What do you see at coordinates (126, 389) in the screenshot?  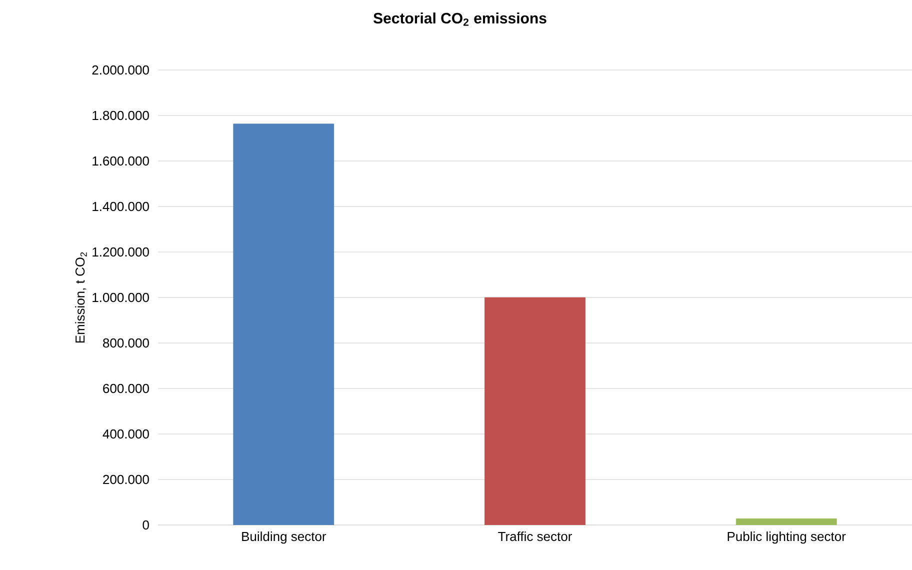 I see `y-tick-label: 600.000` at bounding box center [126, 389].